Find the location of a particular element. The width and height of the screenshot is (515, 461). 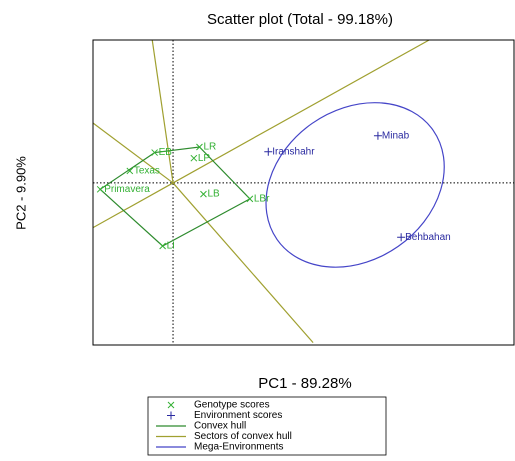

chart-title: Scatter plot (Total - 99.18%) is located at coordinates (300, 19).